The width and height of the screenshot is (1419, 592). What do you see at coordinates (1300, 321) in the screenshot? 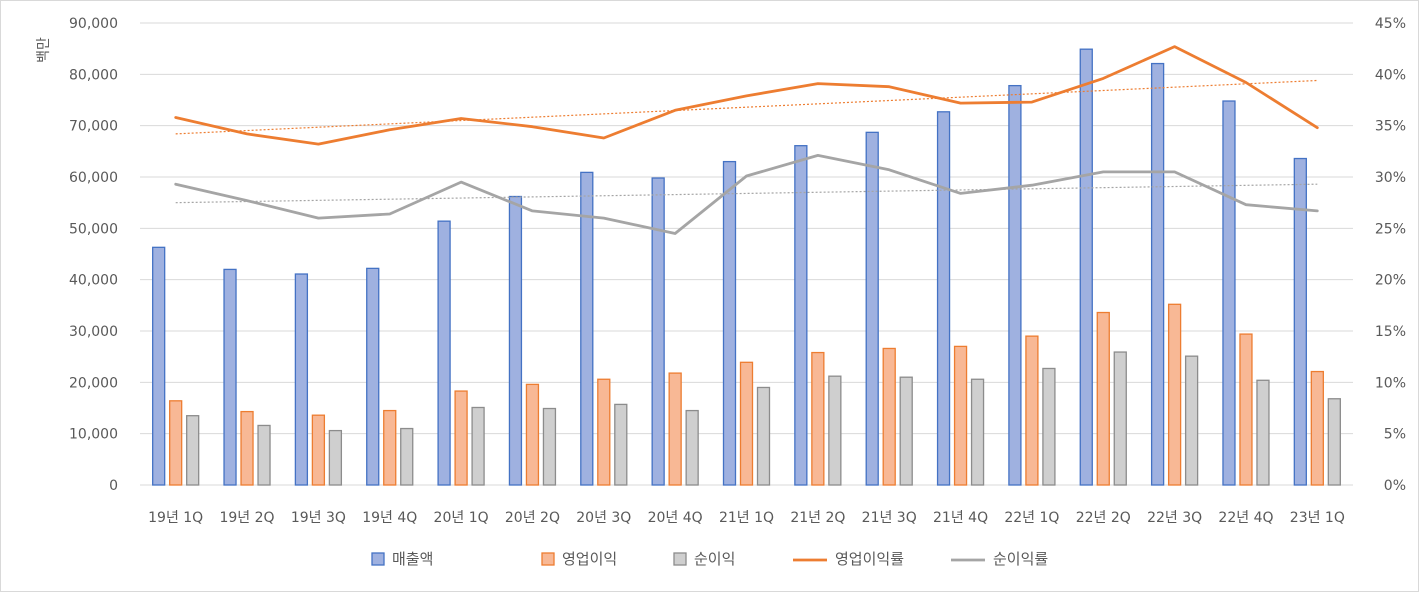
I see `bar-매출액-23년-1Q` at bounding box center [1300, 321].